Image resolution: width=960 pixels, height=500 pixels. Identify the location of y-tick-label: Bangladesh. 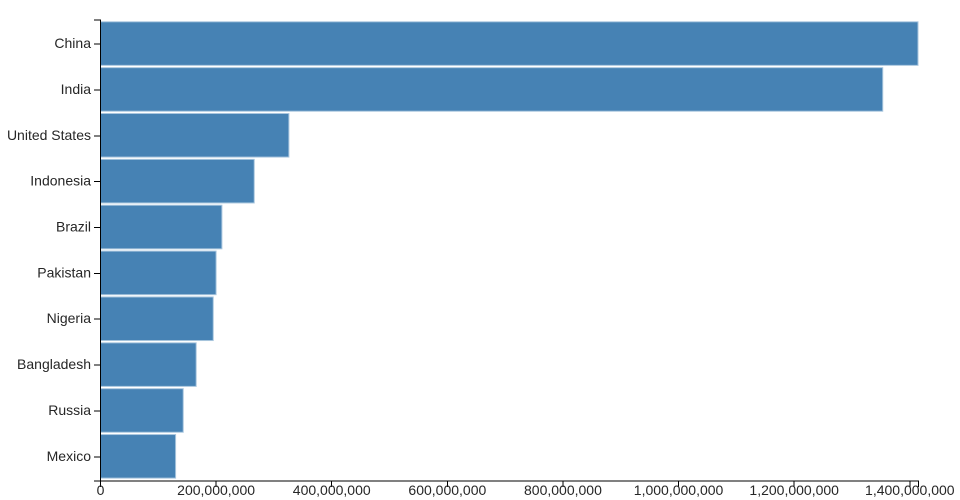
(54, 364).